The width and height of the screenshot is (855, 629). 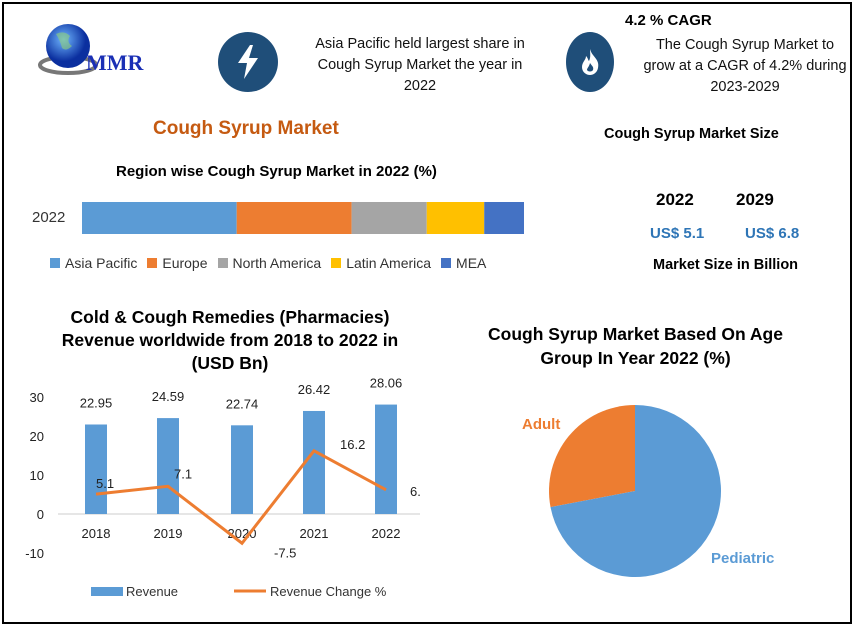 I want to click on pie-label-adult: Adult, so click(x=541, y=424).